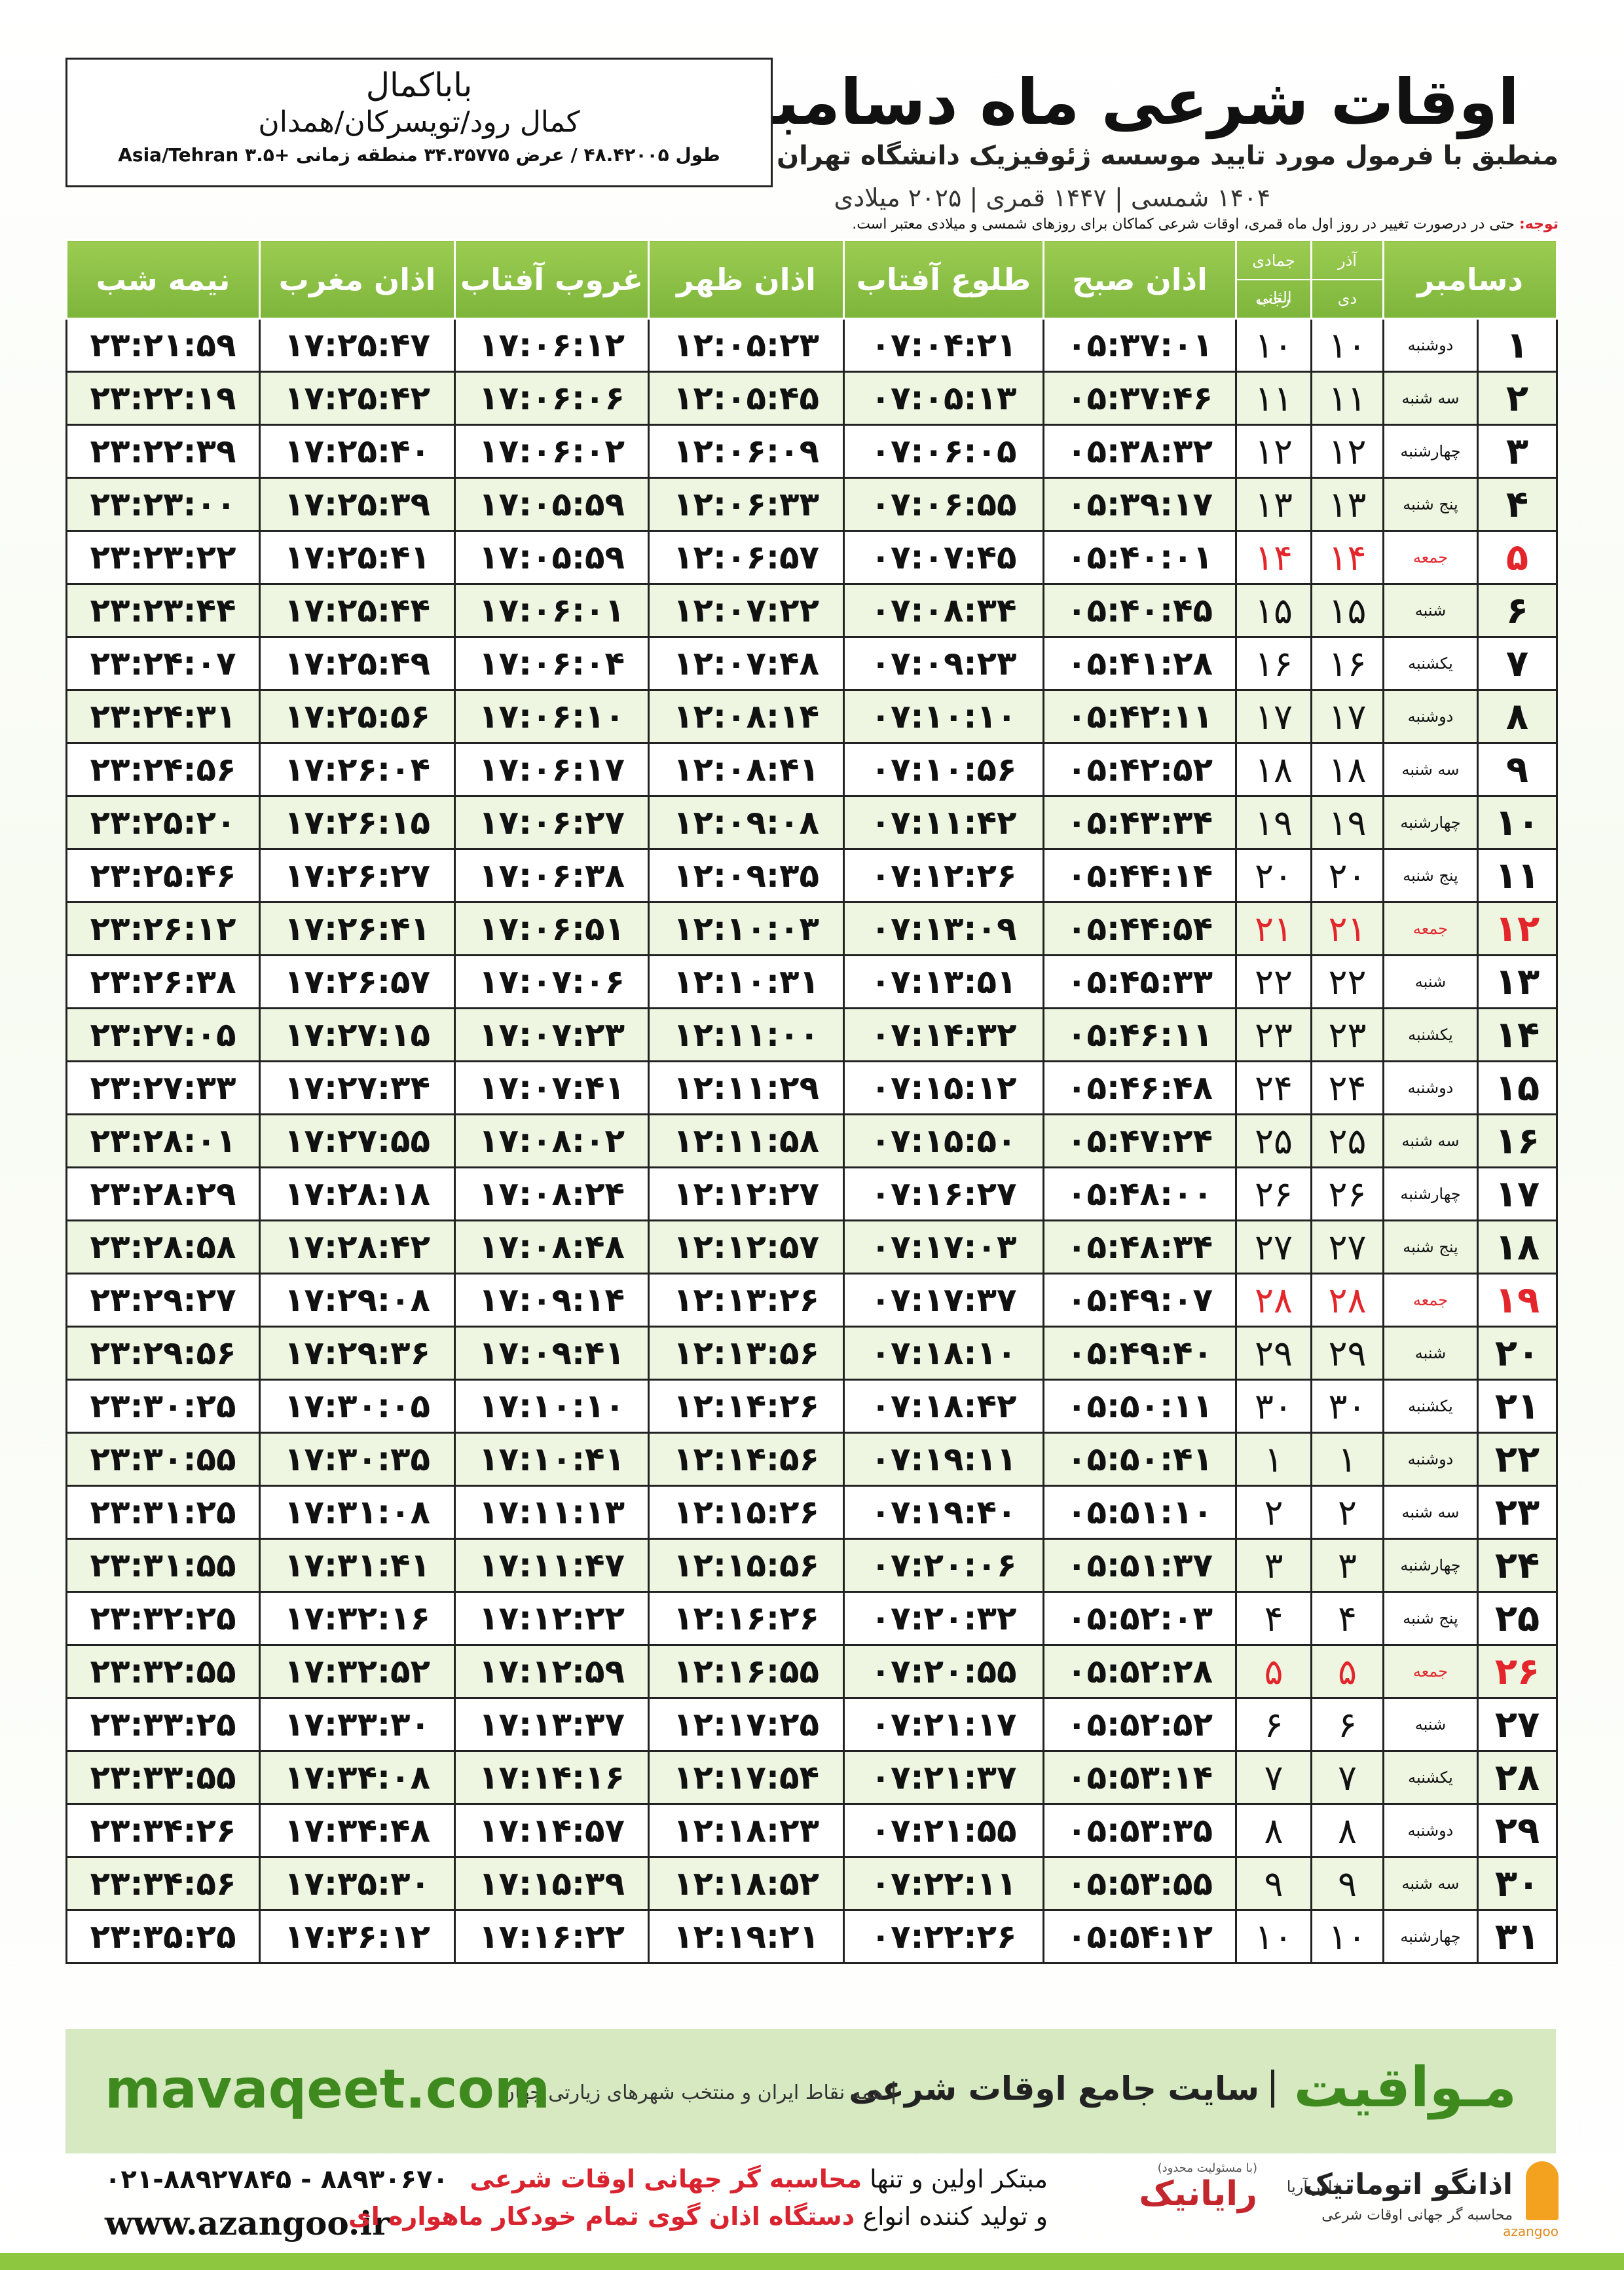  What do you see at coordinates (357, 504) in the screenshot?
I see `time: ۱۷:۲۵:۳۹` at bounding box center [357, 504].